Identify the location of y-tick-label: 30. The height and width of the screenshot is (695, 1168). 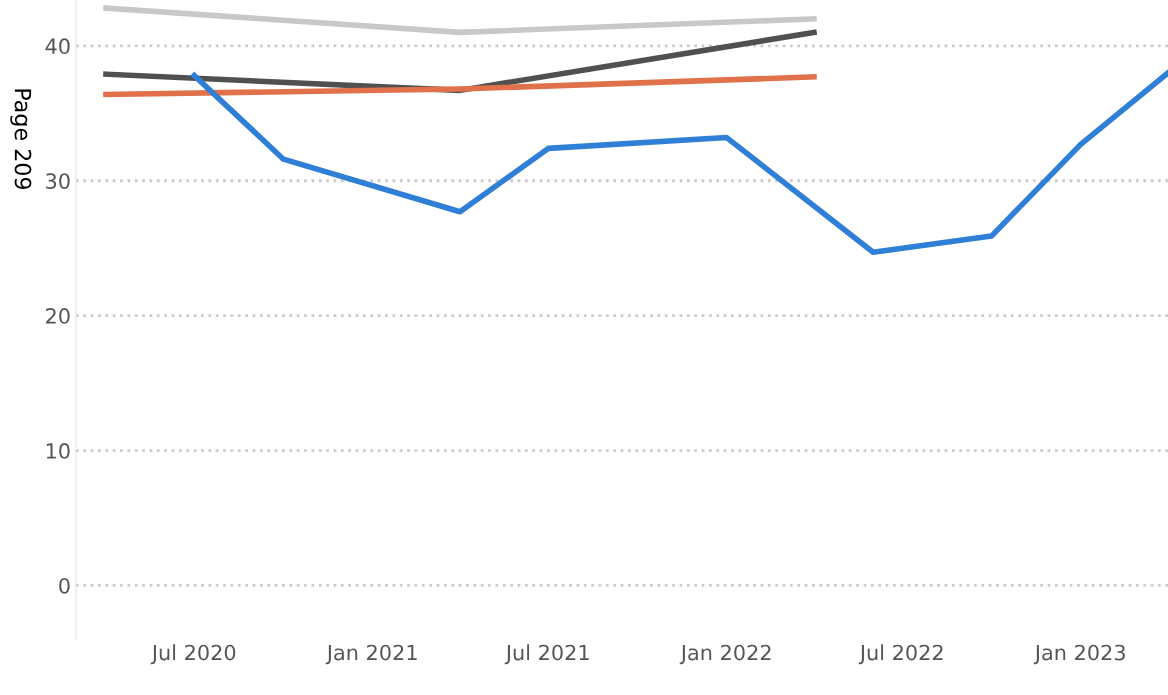
(58, 181).